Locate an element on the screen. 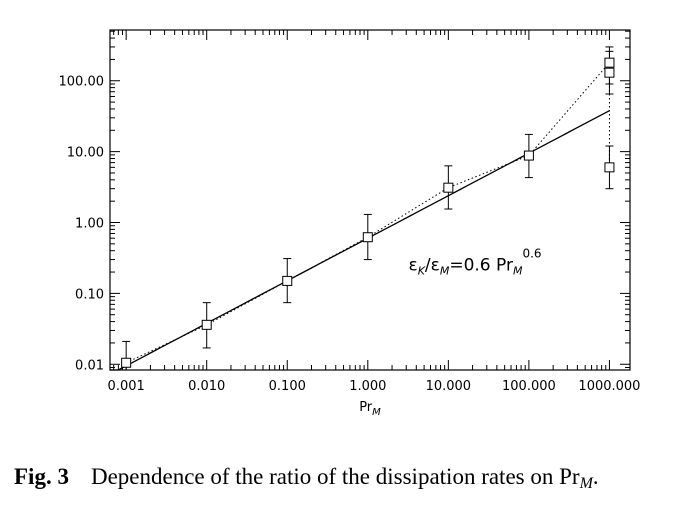  x-axis-title-base: Pr is located at coordinates (366, 407).